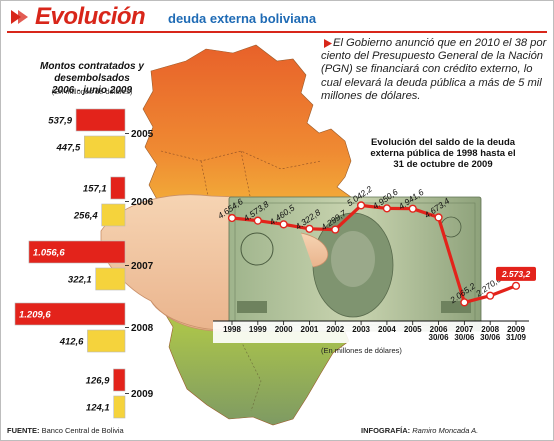 This screenshot has height=441, width=554. I want to click on x-axis-band, so click(371, 332).